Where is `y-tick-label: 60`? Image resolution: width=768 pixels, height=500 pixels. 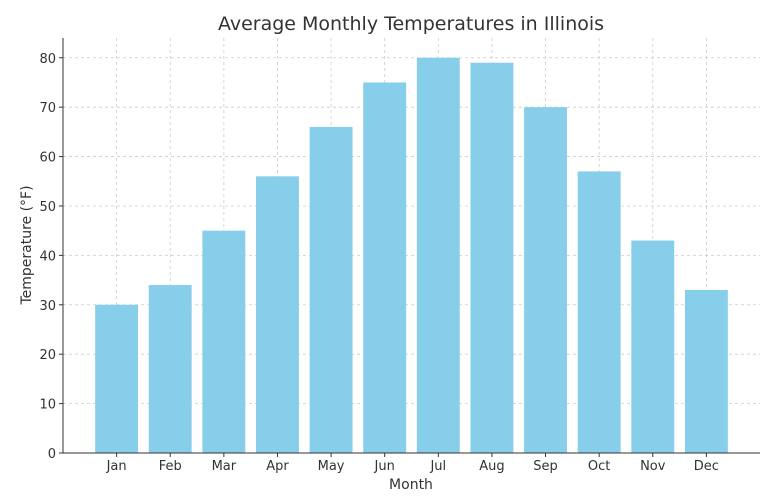
y-tick-label: 60 is located at coordinates (47, 158).